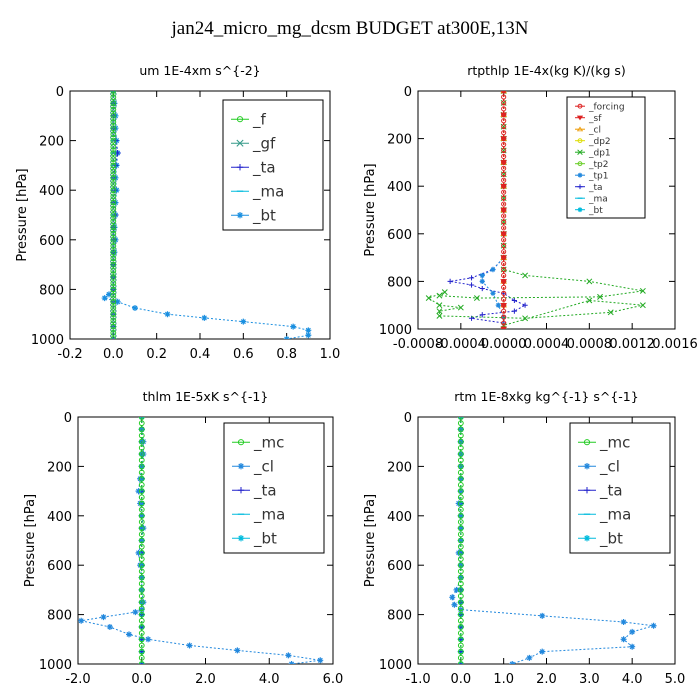 This screenshot has width=700, height=700. Describe the element at coordinates (399, 187) in the screenshot. I see `y-tick-label: 400` at that location.